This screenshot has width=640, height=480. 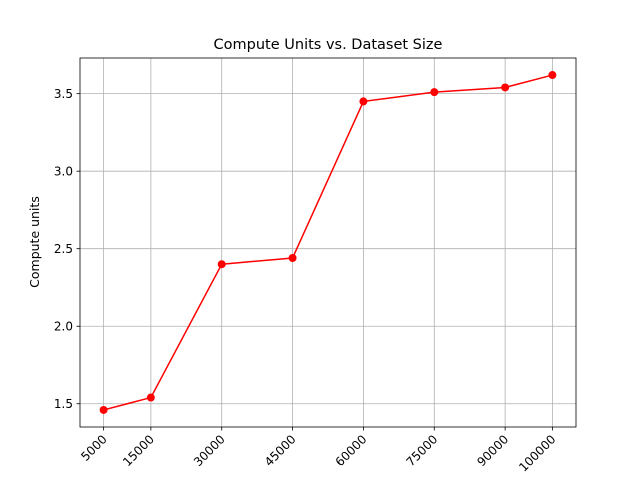 I want to click on y-tick-label: 2.0, so click(x=63, y=327).